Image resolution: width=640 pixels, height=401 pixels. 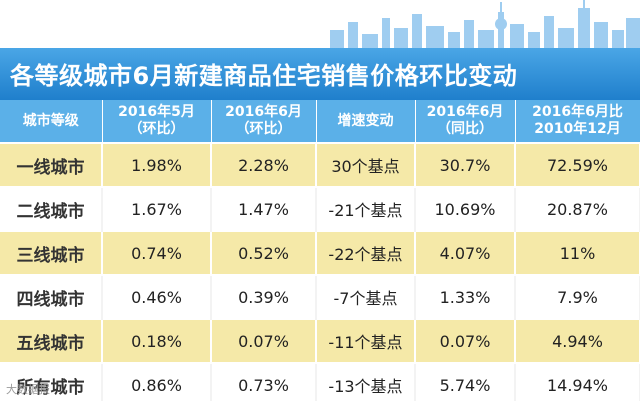 I want to click on table-row: 四线城市 0.46% 0.39% -7个基点 1.33% 7.9%, so click(x=320, y=296).